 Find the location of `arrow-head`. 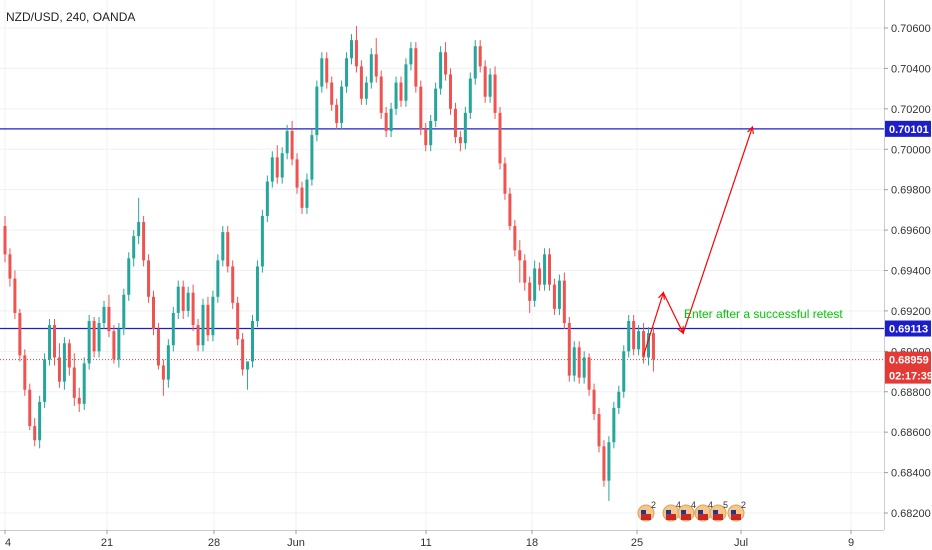

arrow-head is located at coordinates (661, 295).